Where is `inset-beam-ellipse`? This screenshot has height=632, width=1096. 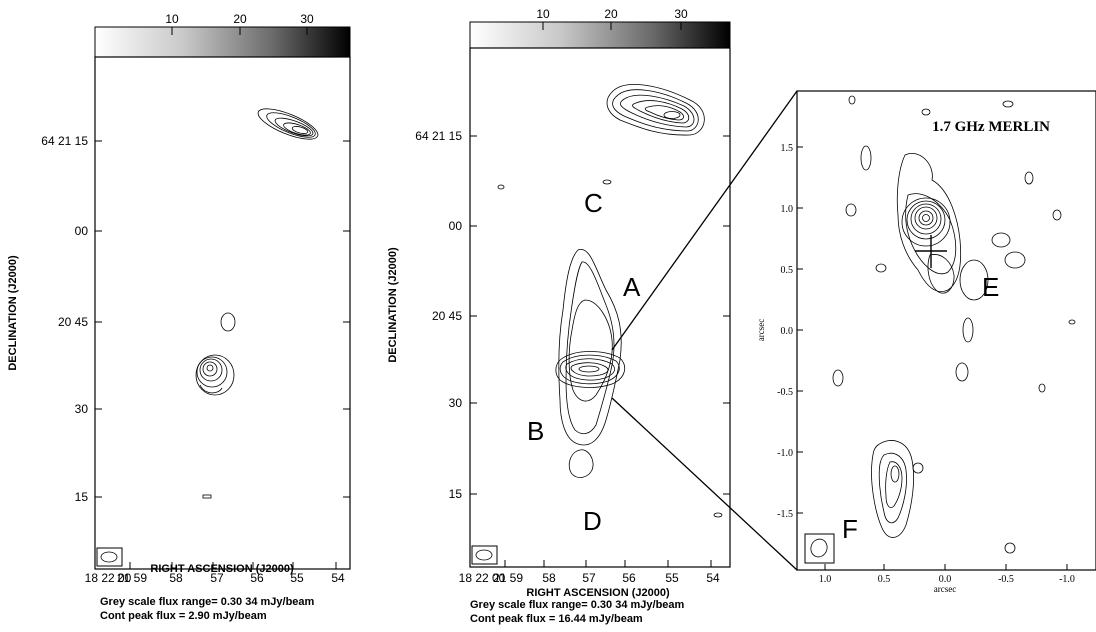 inset-beam-ellipse is located at coordinates (819, 548).